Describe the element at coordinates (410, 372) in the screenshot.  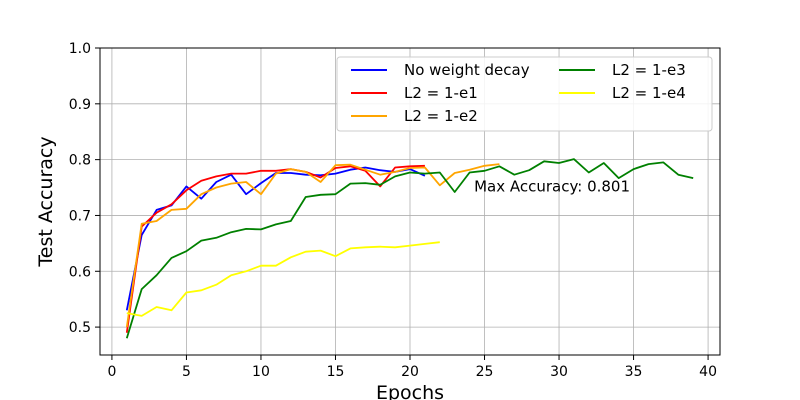
I see `x-tick-label: 20` at that location.